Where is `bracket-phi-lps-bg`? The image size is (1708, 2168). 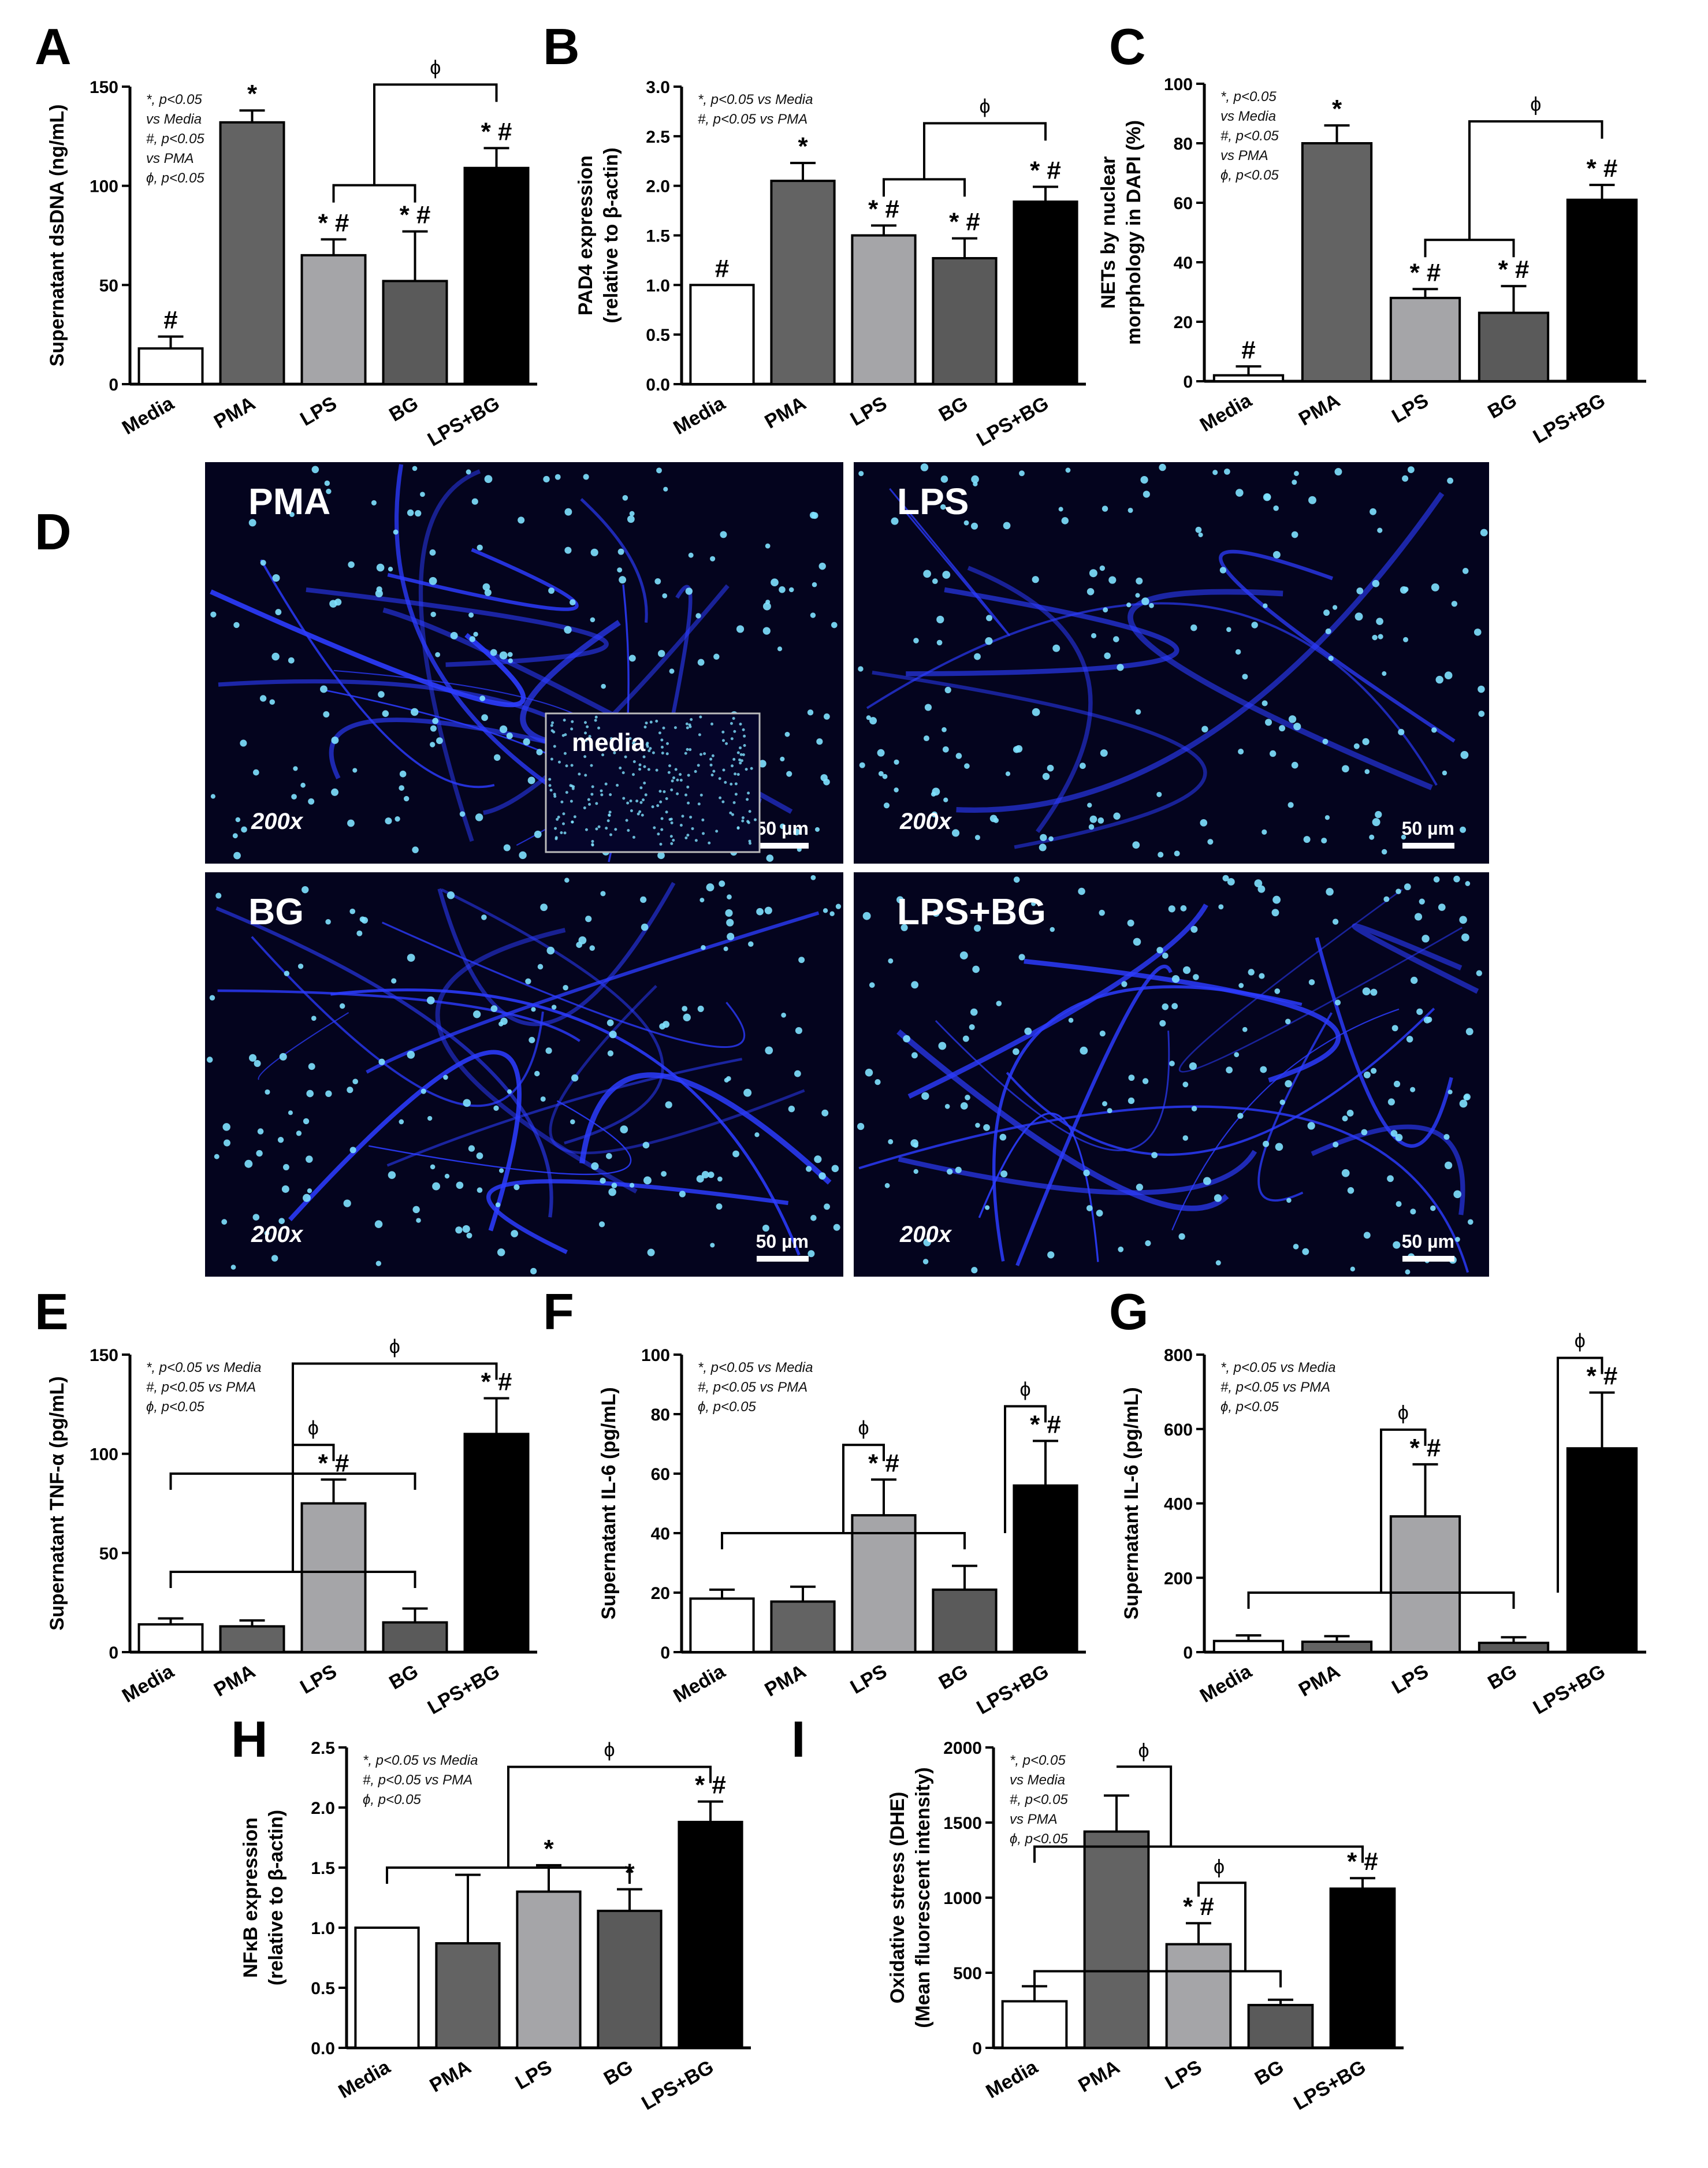
bracket-phi-lps-bg is located at coordinates (1221, 1926).